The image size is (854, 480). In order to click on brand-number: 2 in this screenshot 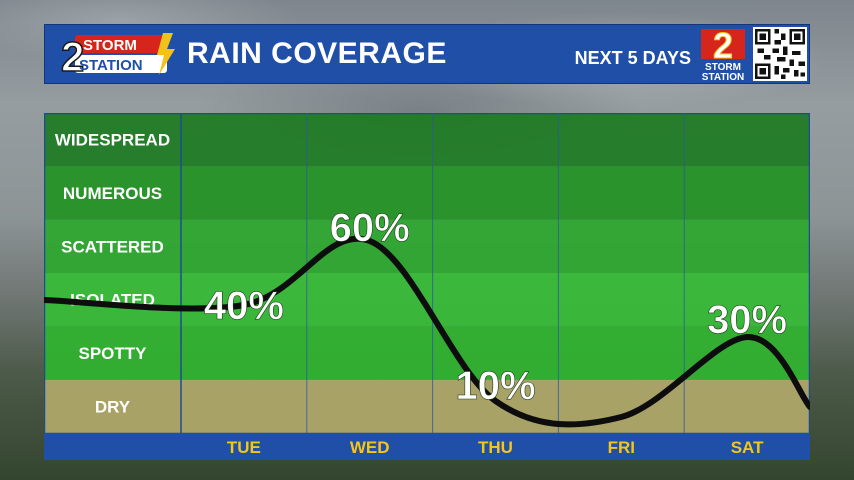, I will do `click(723, 45)`.